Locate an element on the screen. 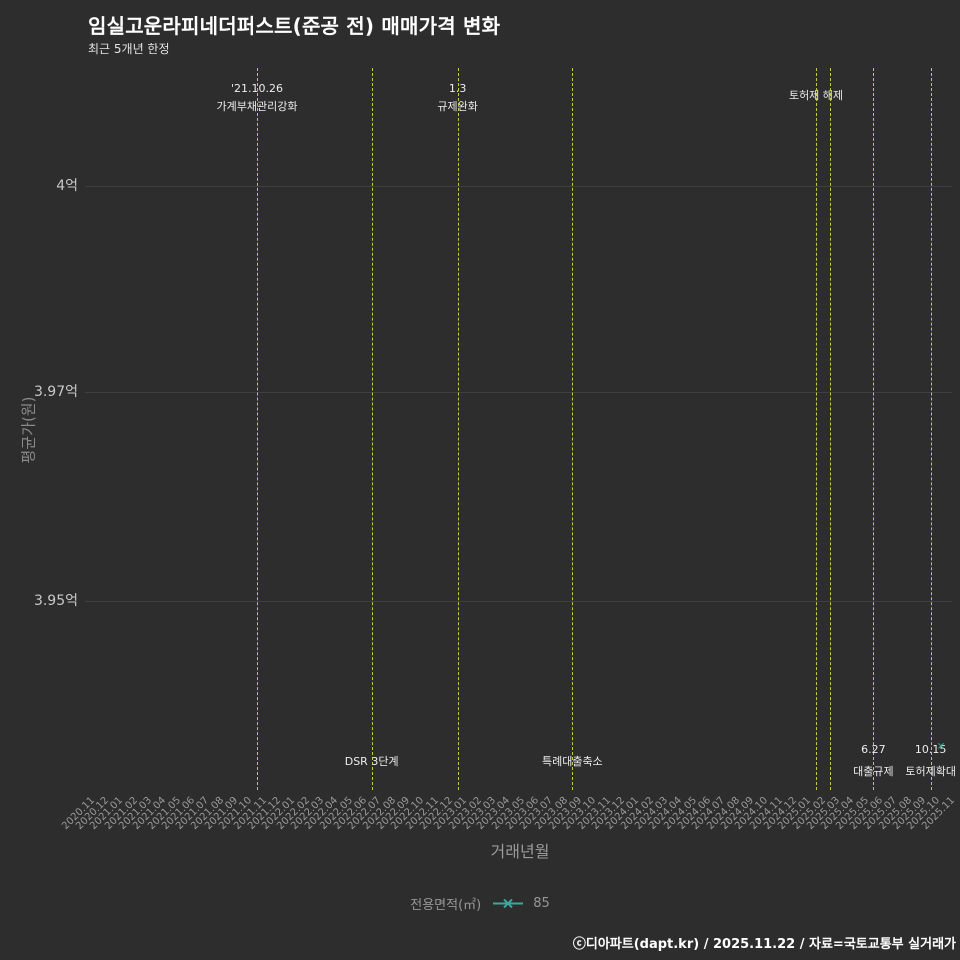 This screenshot has height=960, width=960. event-annotation-line: DSR 3단계 is located at coordinates (371, 761).